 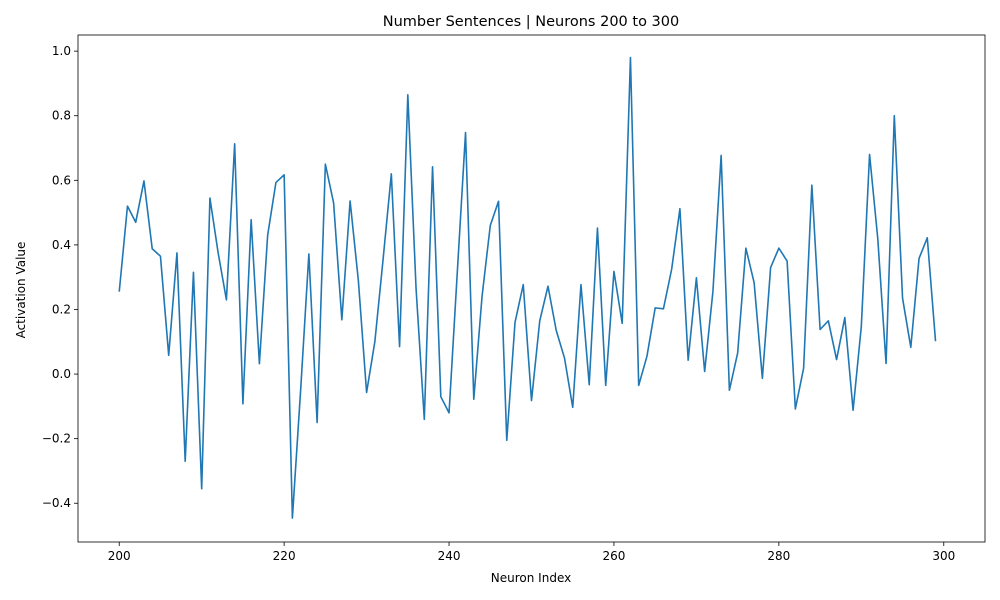 What do you see at coordinates (449, 556) in the screenshot?
I see `x-tick-label: 240` at bounding box center [449, 556].